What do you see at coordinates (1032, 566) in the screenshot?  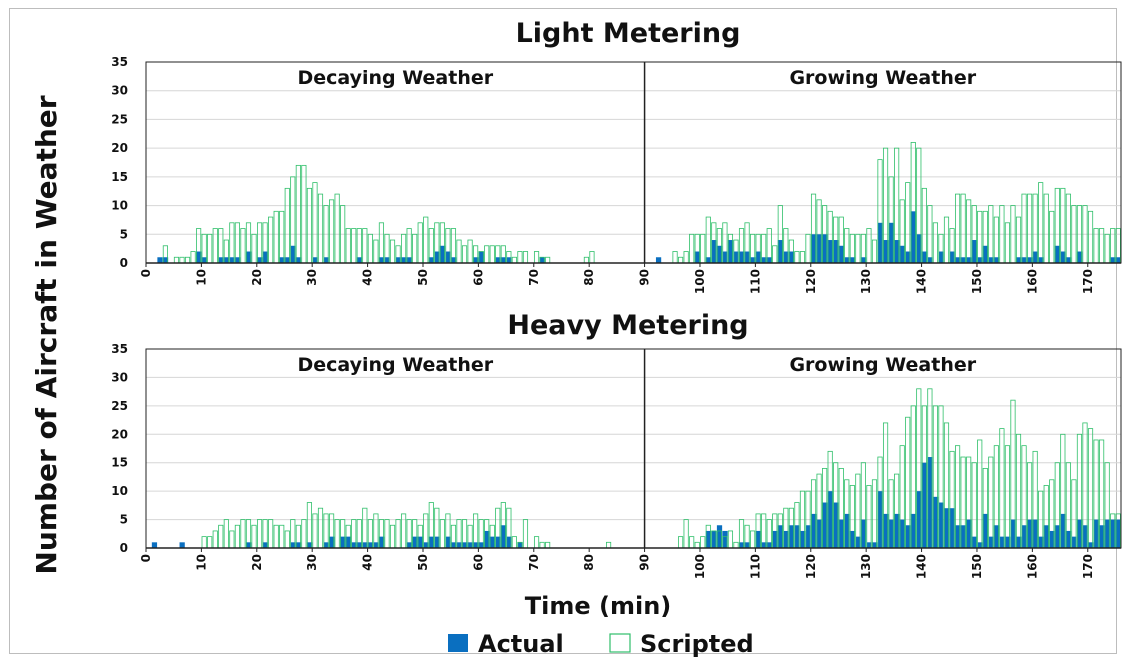 I see `x-tick-label: 160` at bounding box center [1032, 566].